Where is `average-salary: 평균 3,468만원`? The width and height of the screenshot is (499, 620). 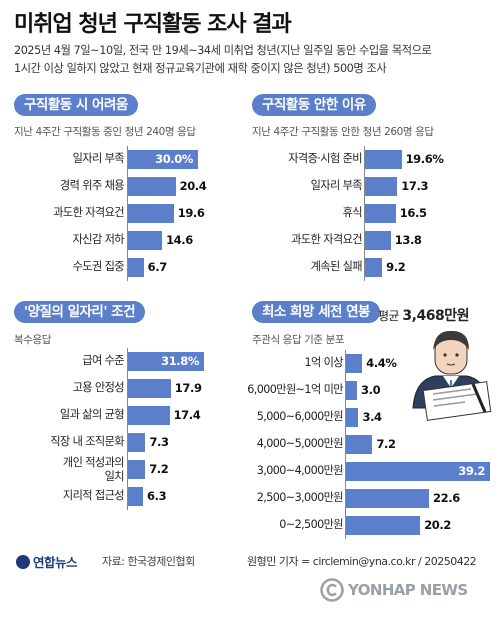
average-salary: 평균 3,468만원 is located at coordinates (423, 315).